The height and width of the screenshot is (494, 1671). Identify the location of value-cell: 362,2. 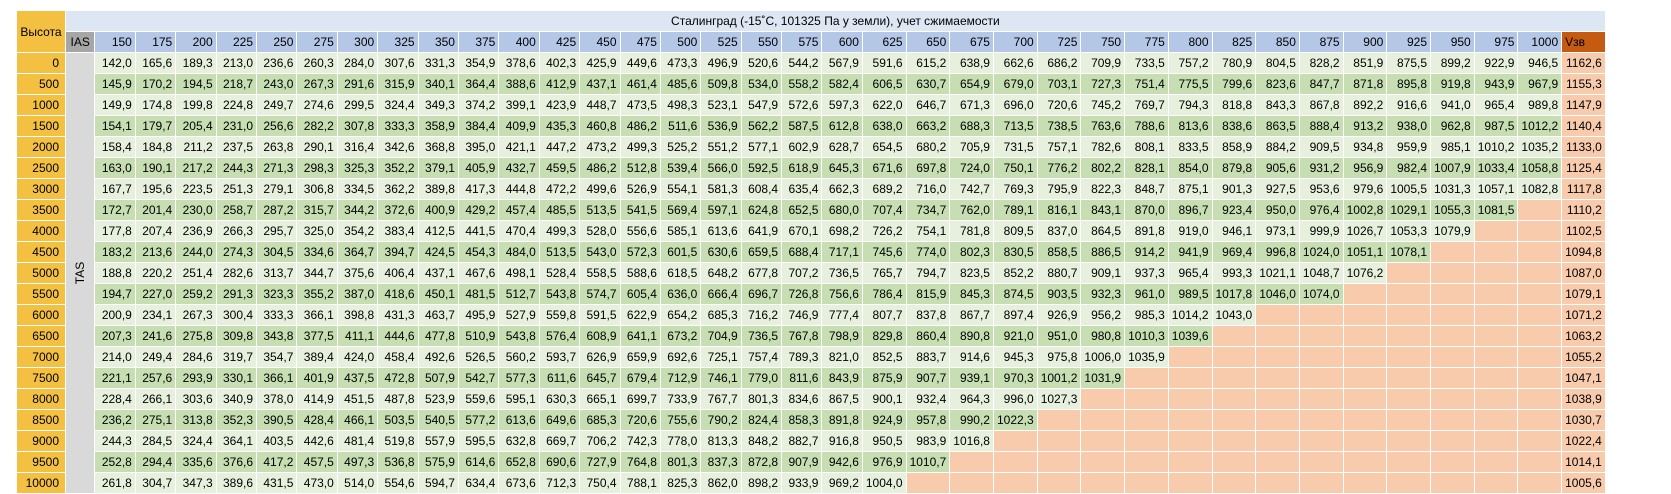
(398, 189).